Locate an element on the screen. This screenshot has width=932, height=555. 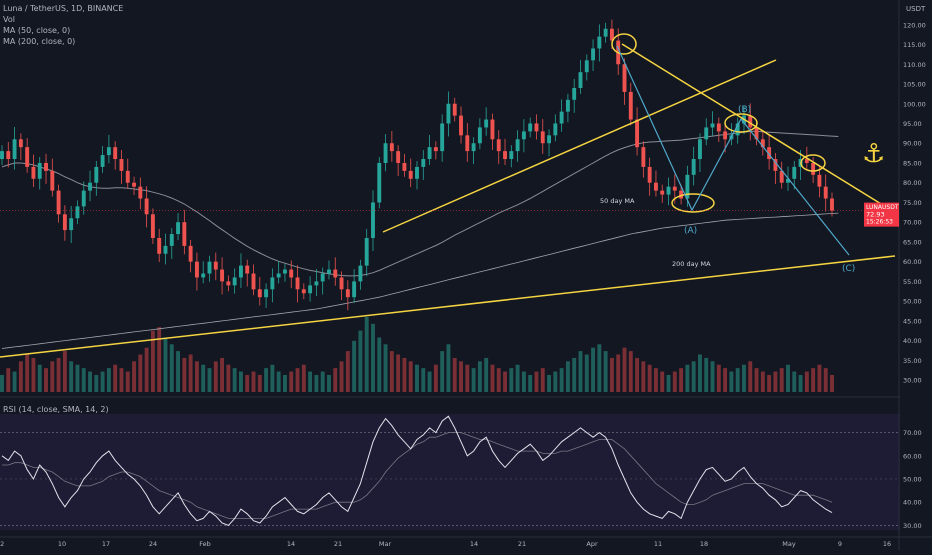
badge-background is located at coordinates (881, 214).